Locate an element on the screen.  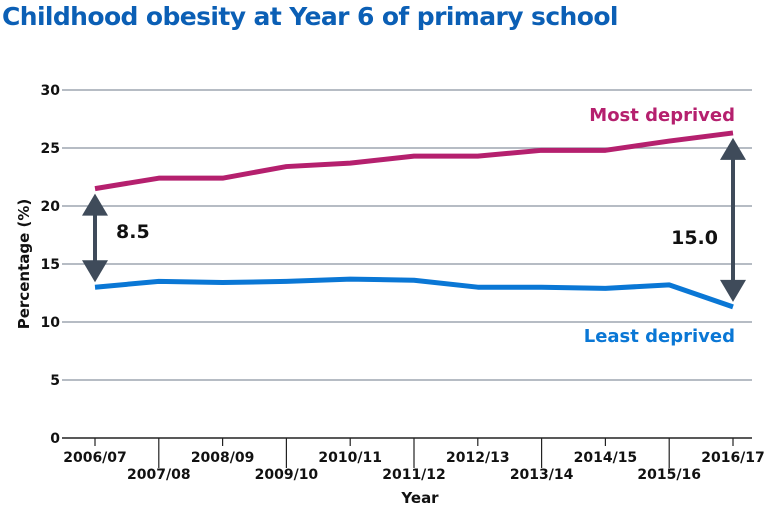
y-tick-label: 15 is located at coordinates (50, 265).